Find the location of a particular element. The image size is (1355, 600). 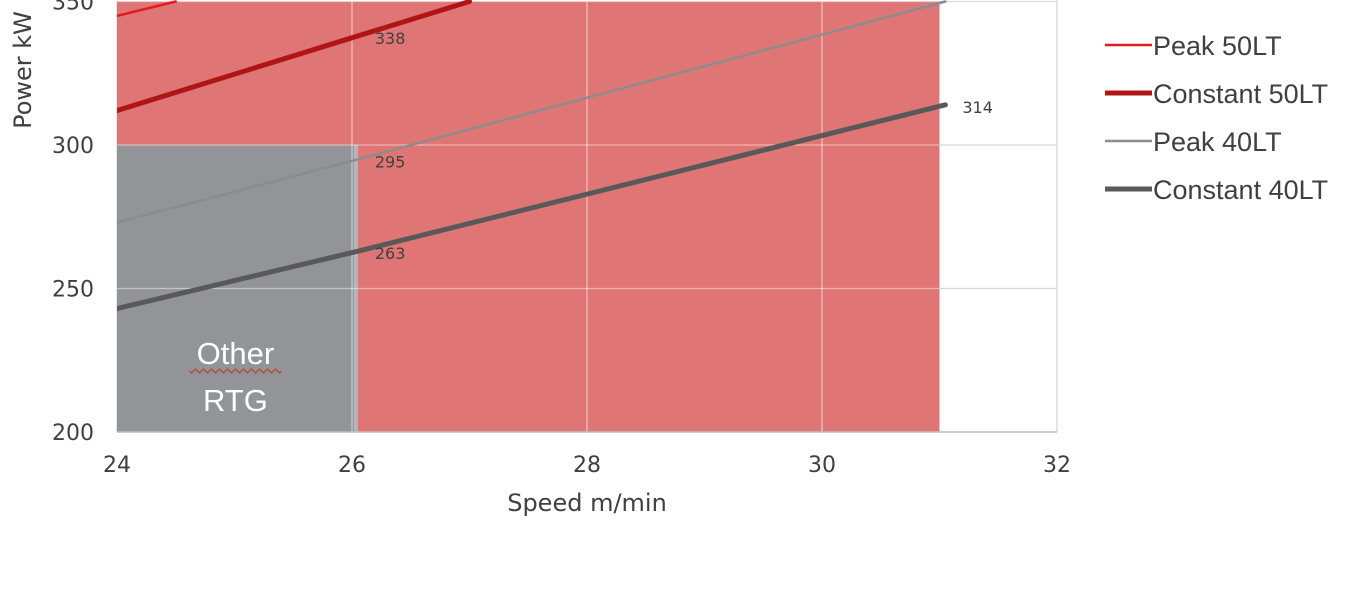

y-tick-label: 250 is located at coordinates (73, 290).